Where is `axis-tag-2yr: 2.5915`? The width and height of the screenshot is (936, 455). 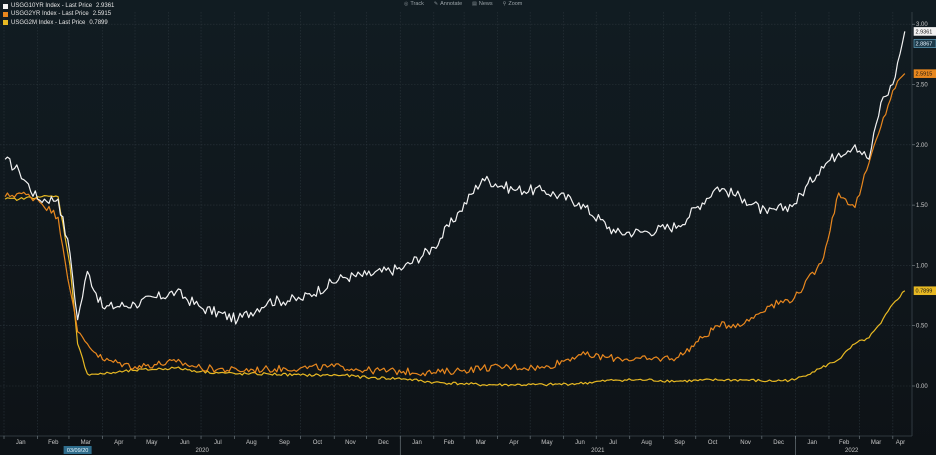
axis-tag-2yr: 2.5915 is located at coordinates (924, 75).